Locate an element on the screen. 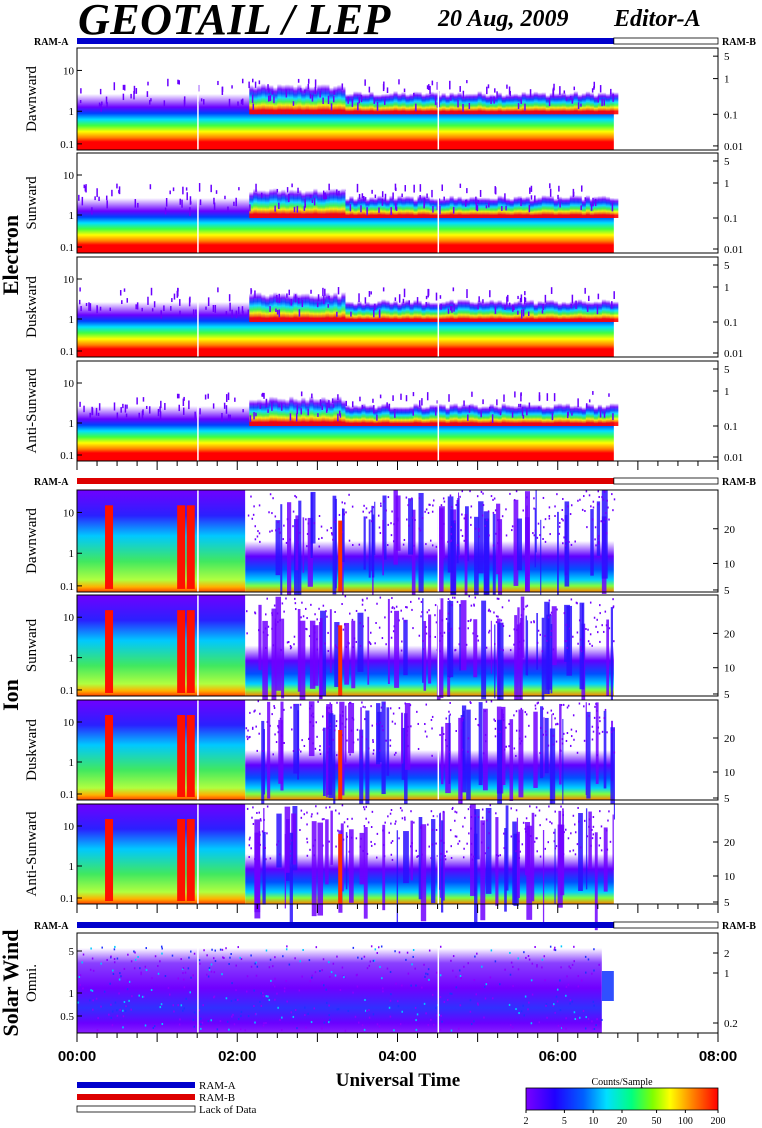 Image resolution: width=762 pixels, height=1128 pixels. y2-tick-label: 0.1 is located at coordinates (731, 427).